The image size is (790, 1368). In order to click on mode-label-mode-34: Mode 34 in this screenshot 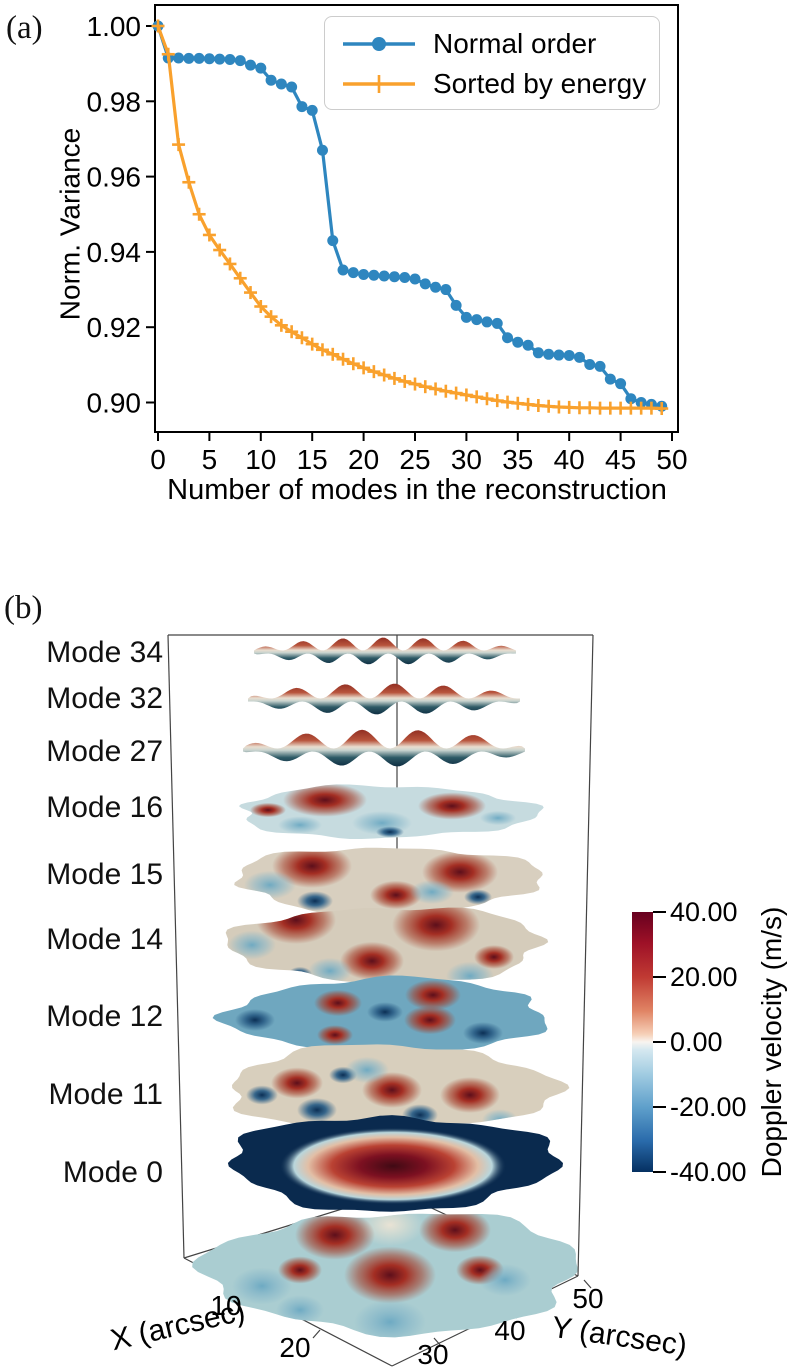, I will do `click(104, 652)`.